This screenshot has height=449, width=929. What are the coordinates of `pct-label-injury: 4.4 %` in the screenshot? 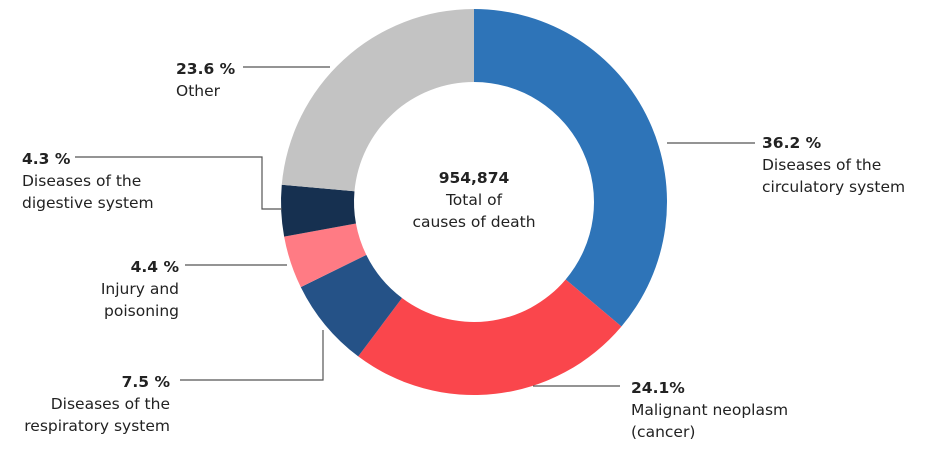 It's located at (155, 267).